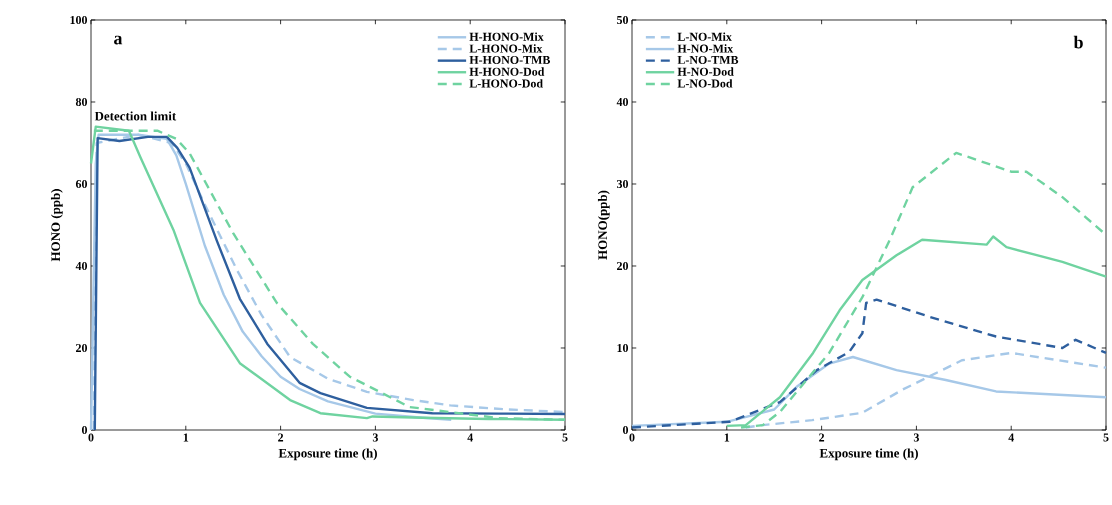 The width and height of the screenshot is (1112, 505). I want to click on legend-label: H-HONO-Mix, so click(506, 36).